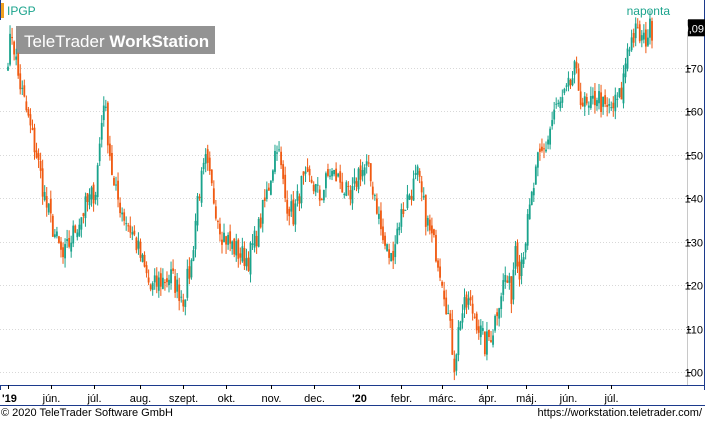  I want to click on x-tick-label: júl., so click(93, 399).